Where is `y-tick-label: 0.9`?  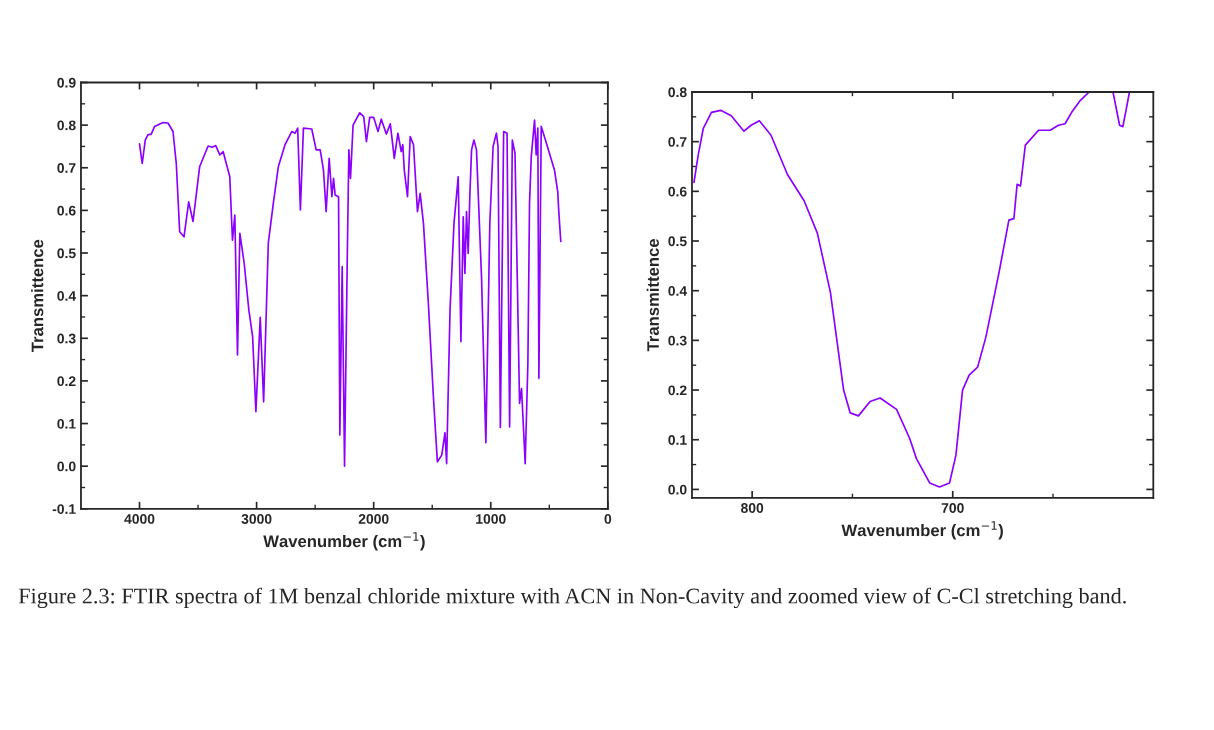
y-tick-label: 0.9 is located at coordinates (66, 82).